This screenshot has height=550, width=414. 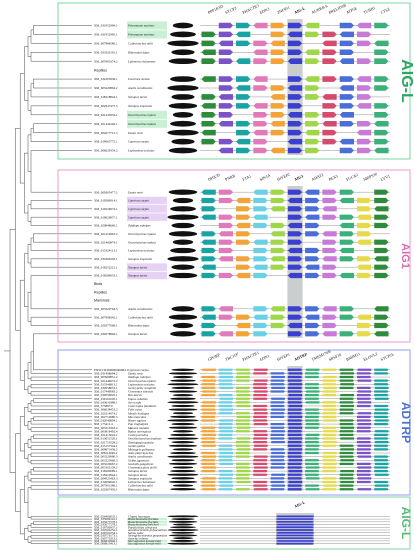 What do you see at coordinates (106, 395) in the screenshot?
I see `accession-label: XM_032059025.1` at bounding box center [106, 395].